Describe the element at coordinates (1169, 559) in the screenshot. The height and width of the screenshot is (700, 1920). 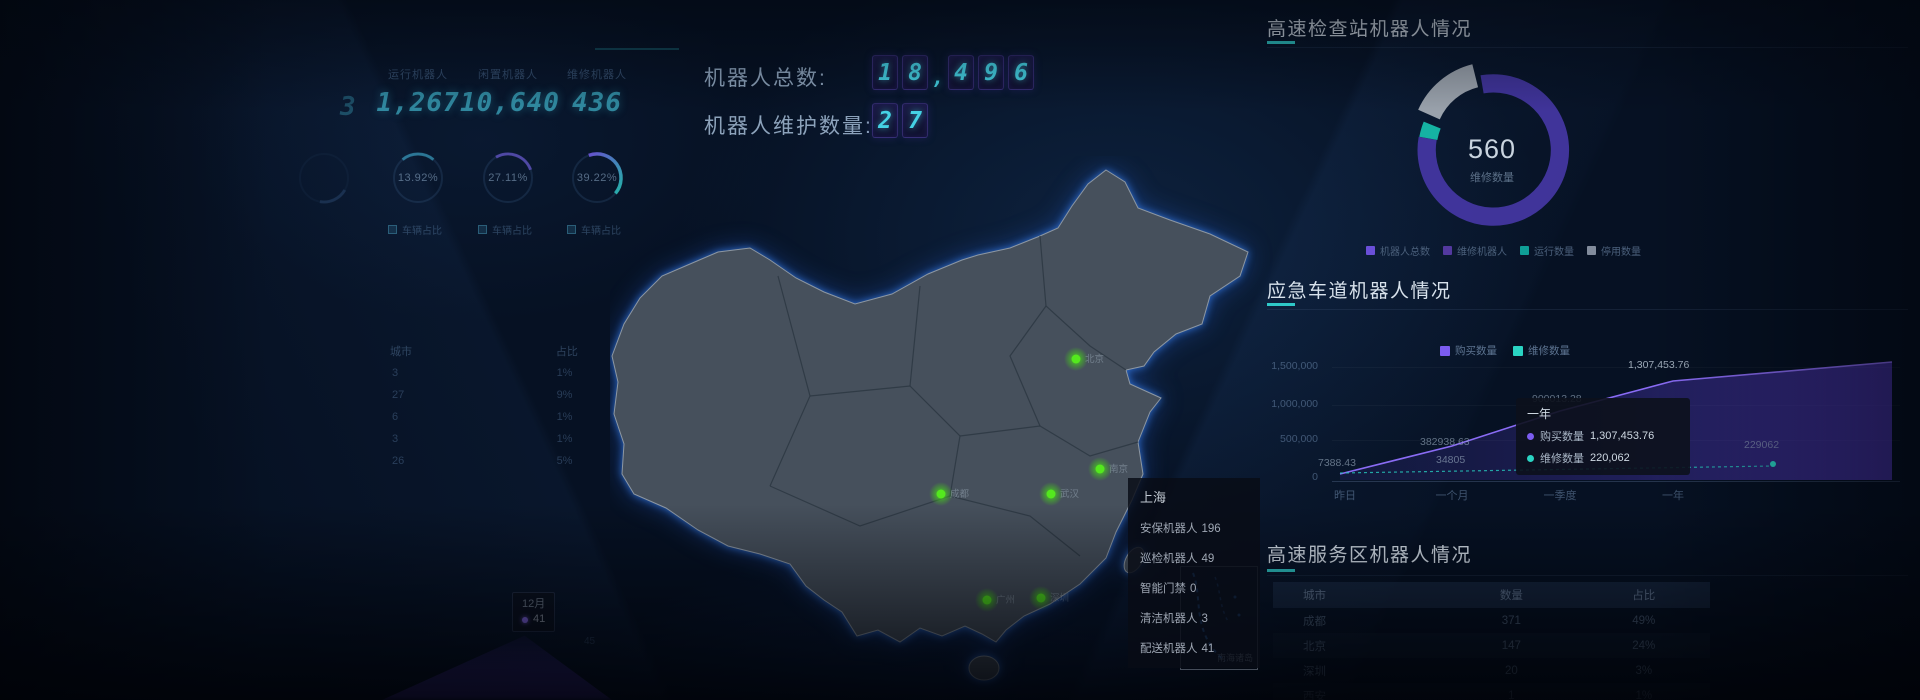
I see `tooltip-item-label: 巡检机器人` at that location.